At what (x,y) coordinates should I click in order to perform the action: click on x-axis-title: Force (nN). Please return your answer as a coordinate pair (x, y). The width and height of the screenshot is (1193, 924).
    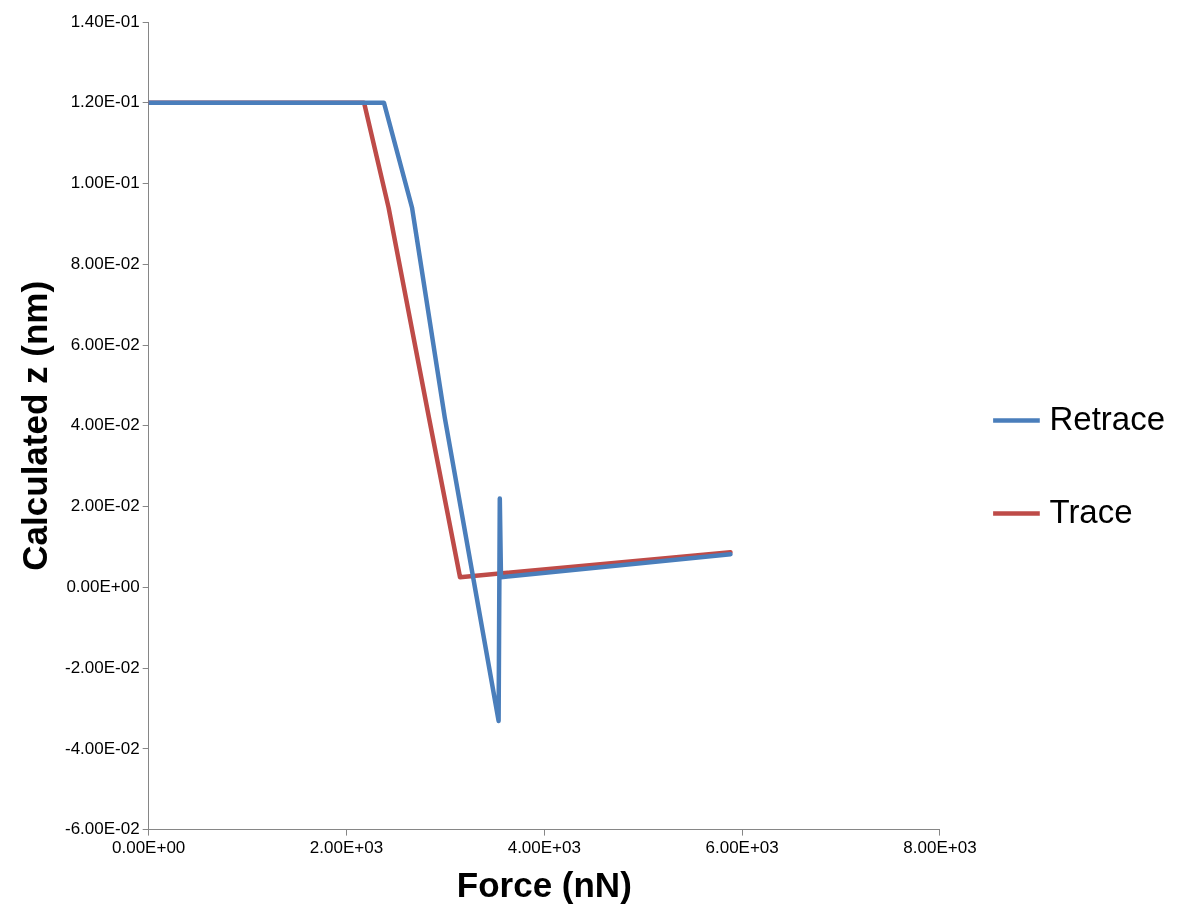
    Looking at the image, I should click on (544, 884).